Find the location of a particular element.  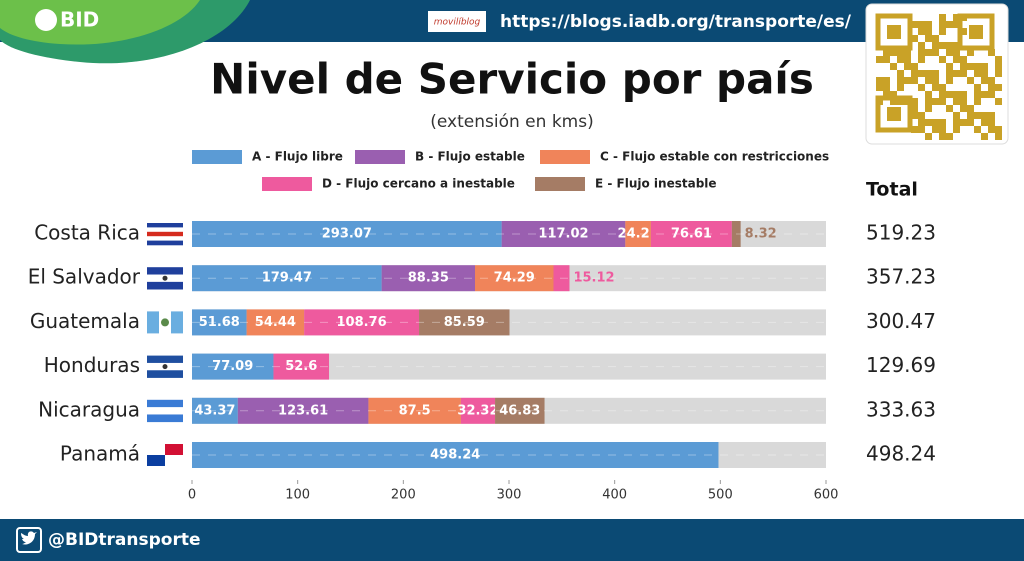

value-label: 43.37 is located at coordinates (214, 410).